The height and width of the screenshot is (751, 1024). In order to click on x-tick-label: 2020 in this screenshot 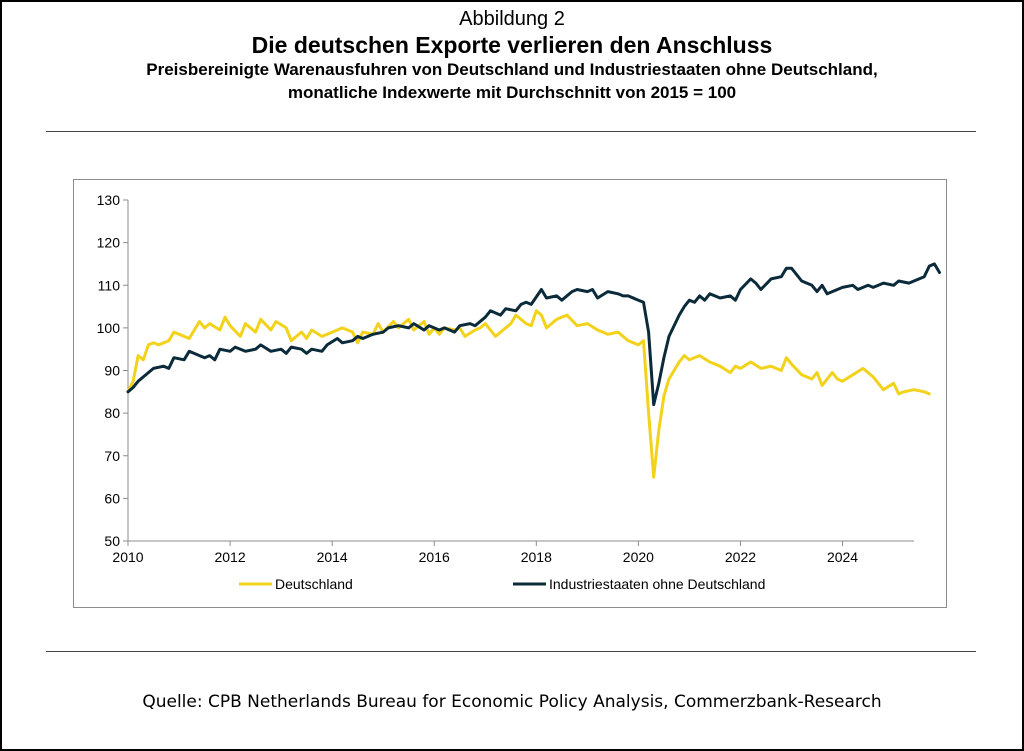, I will do `click(638, 557)`.